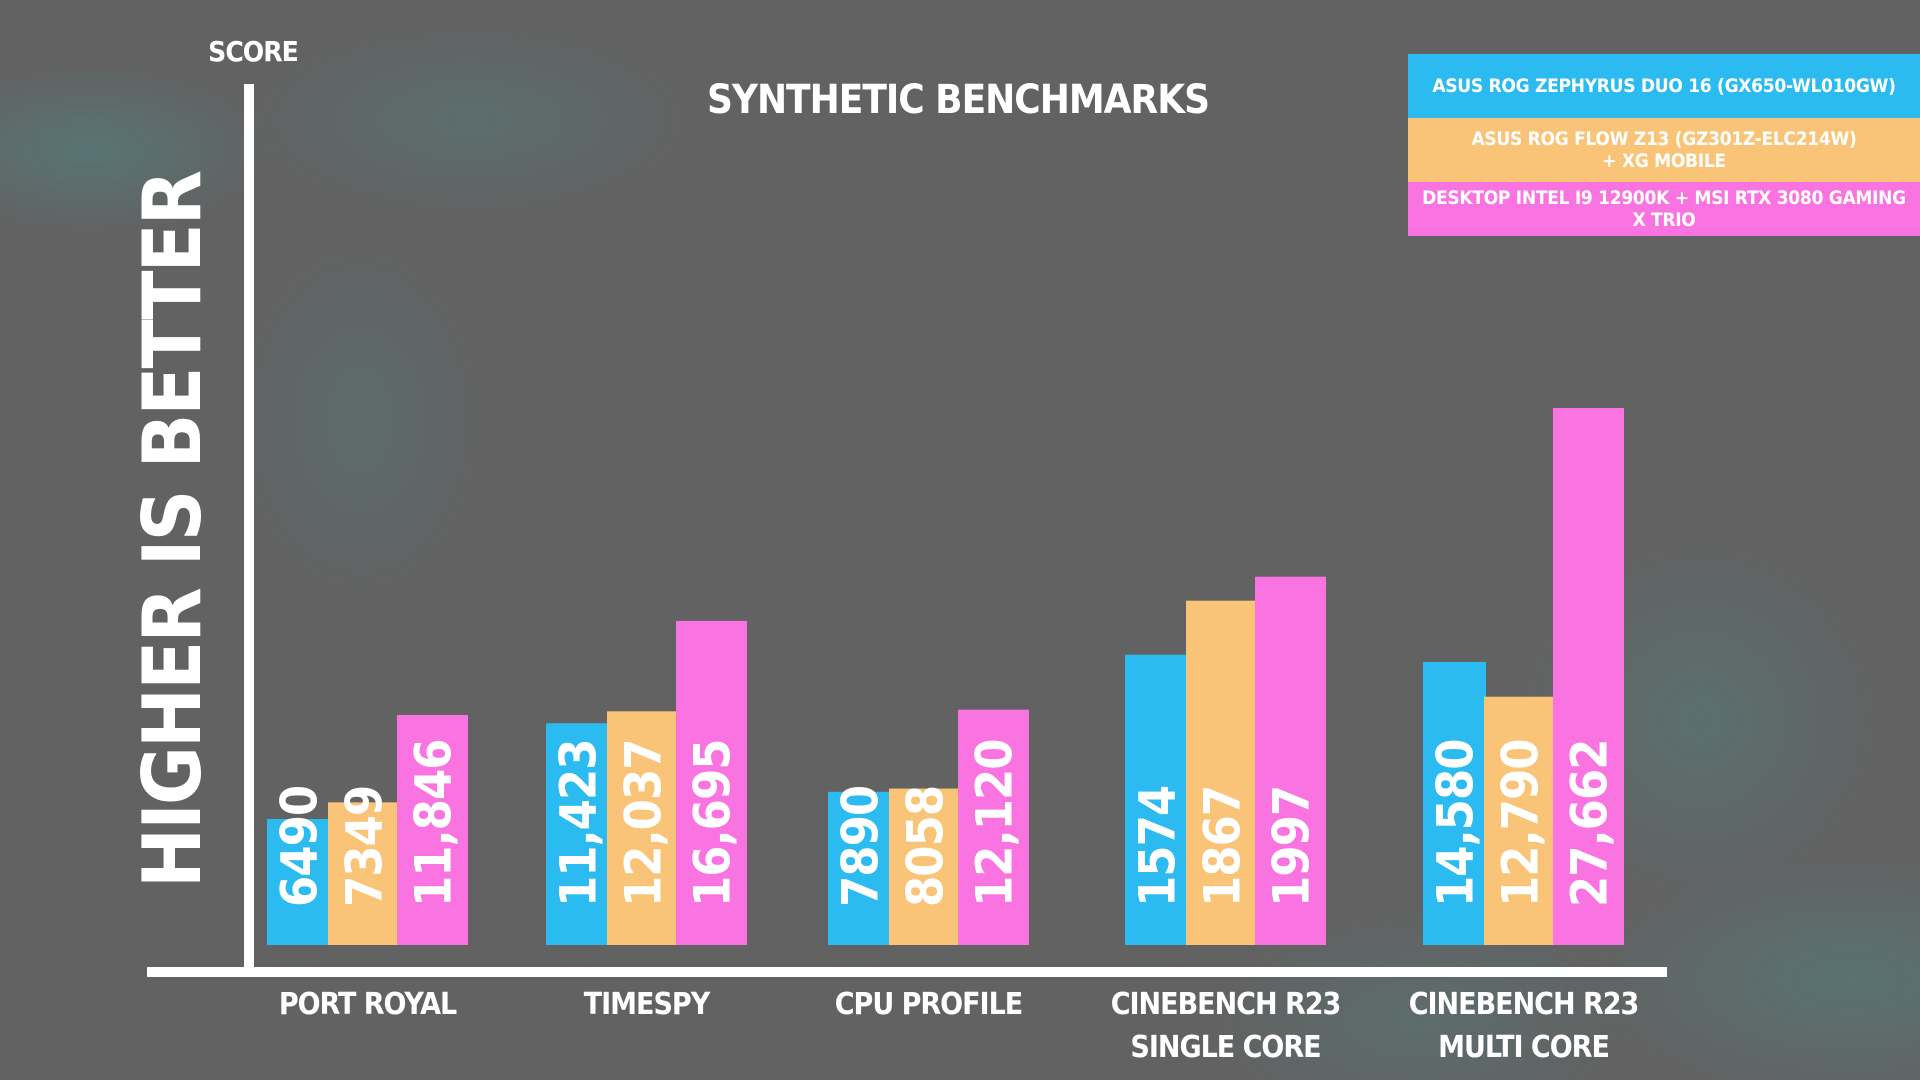 The image size is (1920, 1080). Describe the element at coordinates (1521, 823) in the screenshot. I see `bar-value-label: 12,790` at that location.